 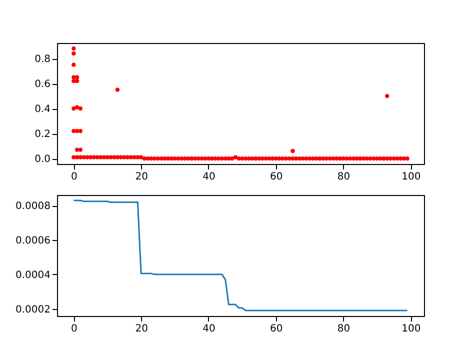 What do you see at coordinates (42, 159) in the screenshot?
I see `y-tick-label: 0.0` at bounding box center [42, 159].